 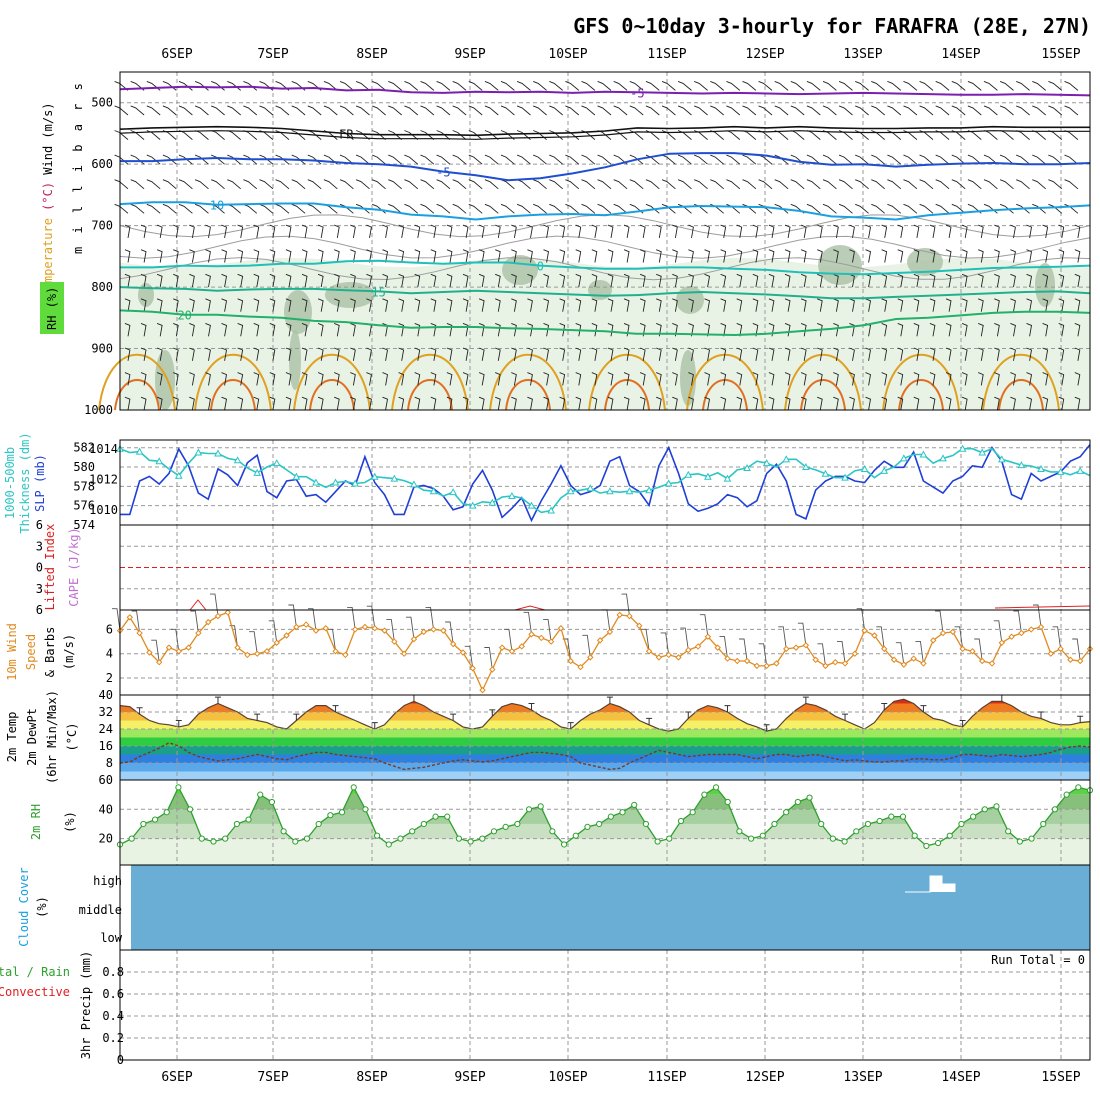 What do you see at coordinates (272, 1077) in the screenshot?
I see `date-label: 7SEP` at bounding box center [272, 1077].